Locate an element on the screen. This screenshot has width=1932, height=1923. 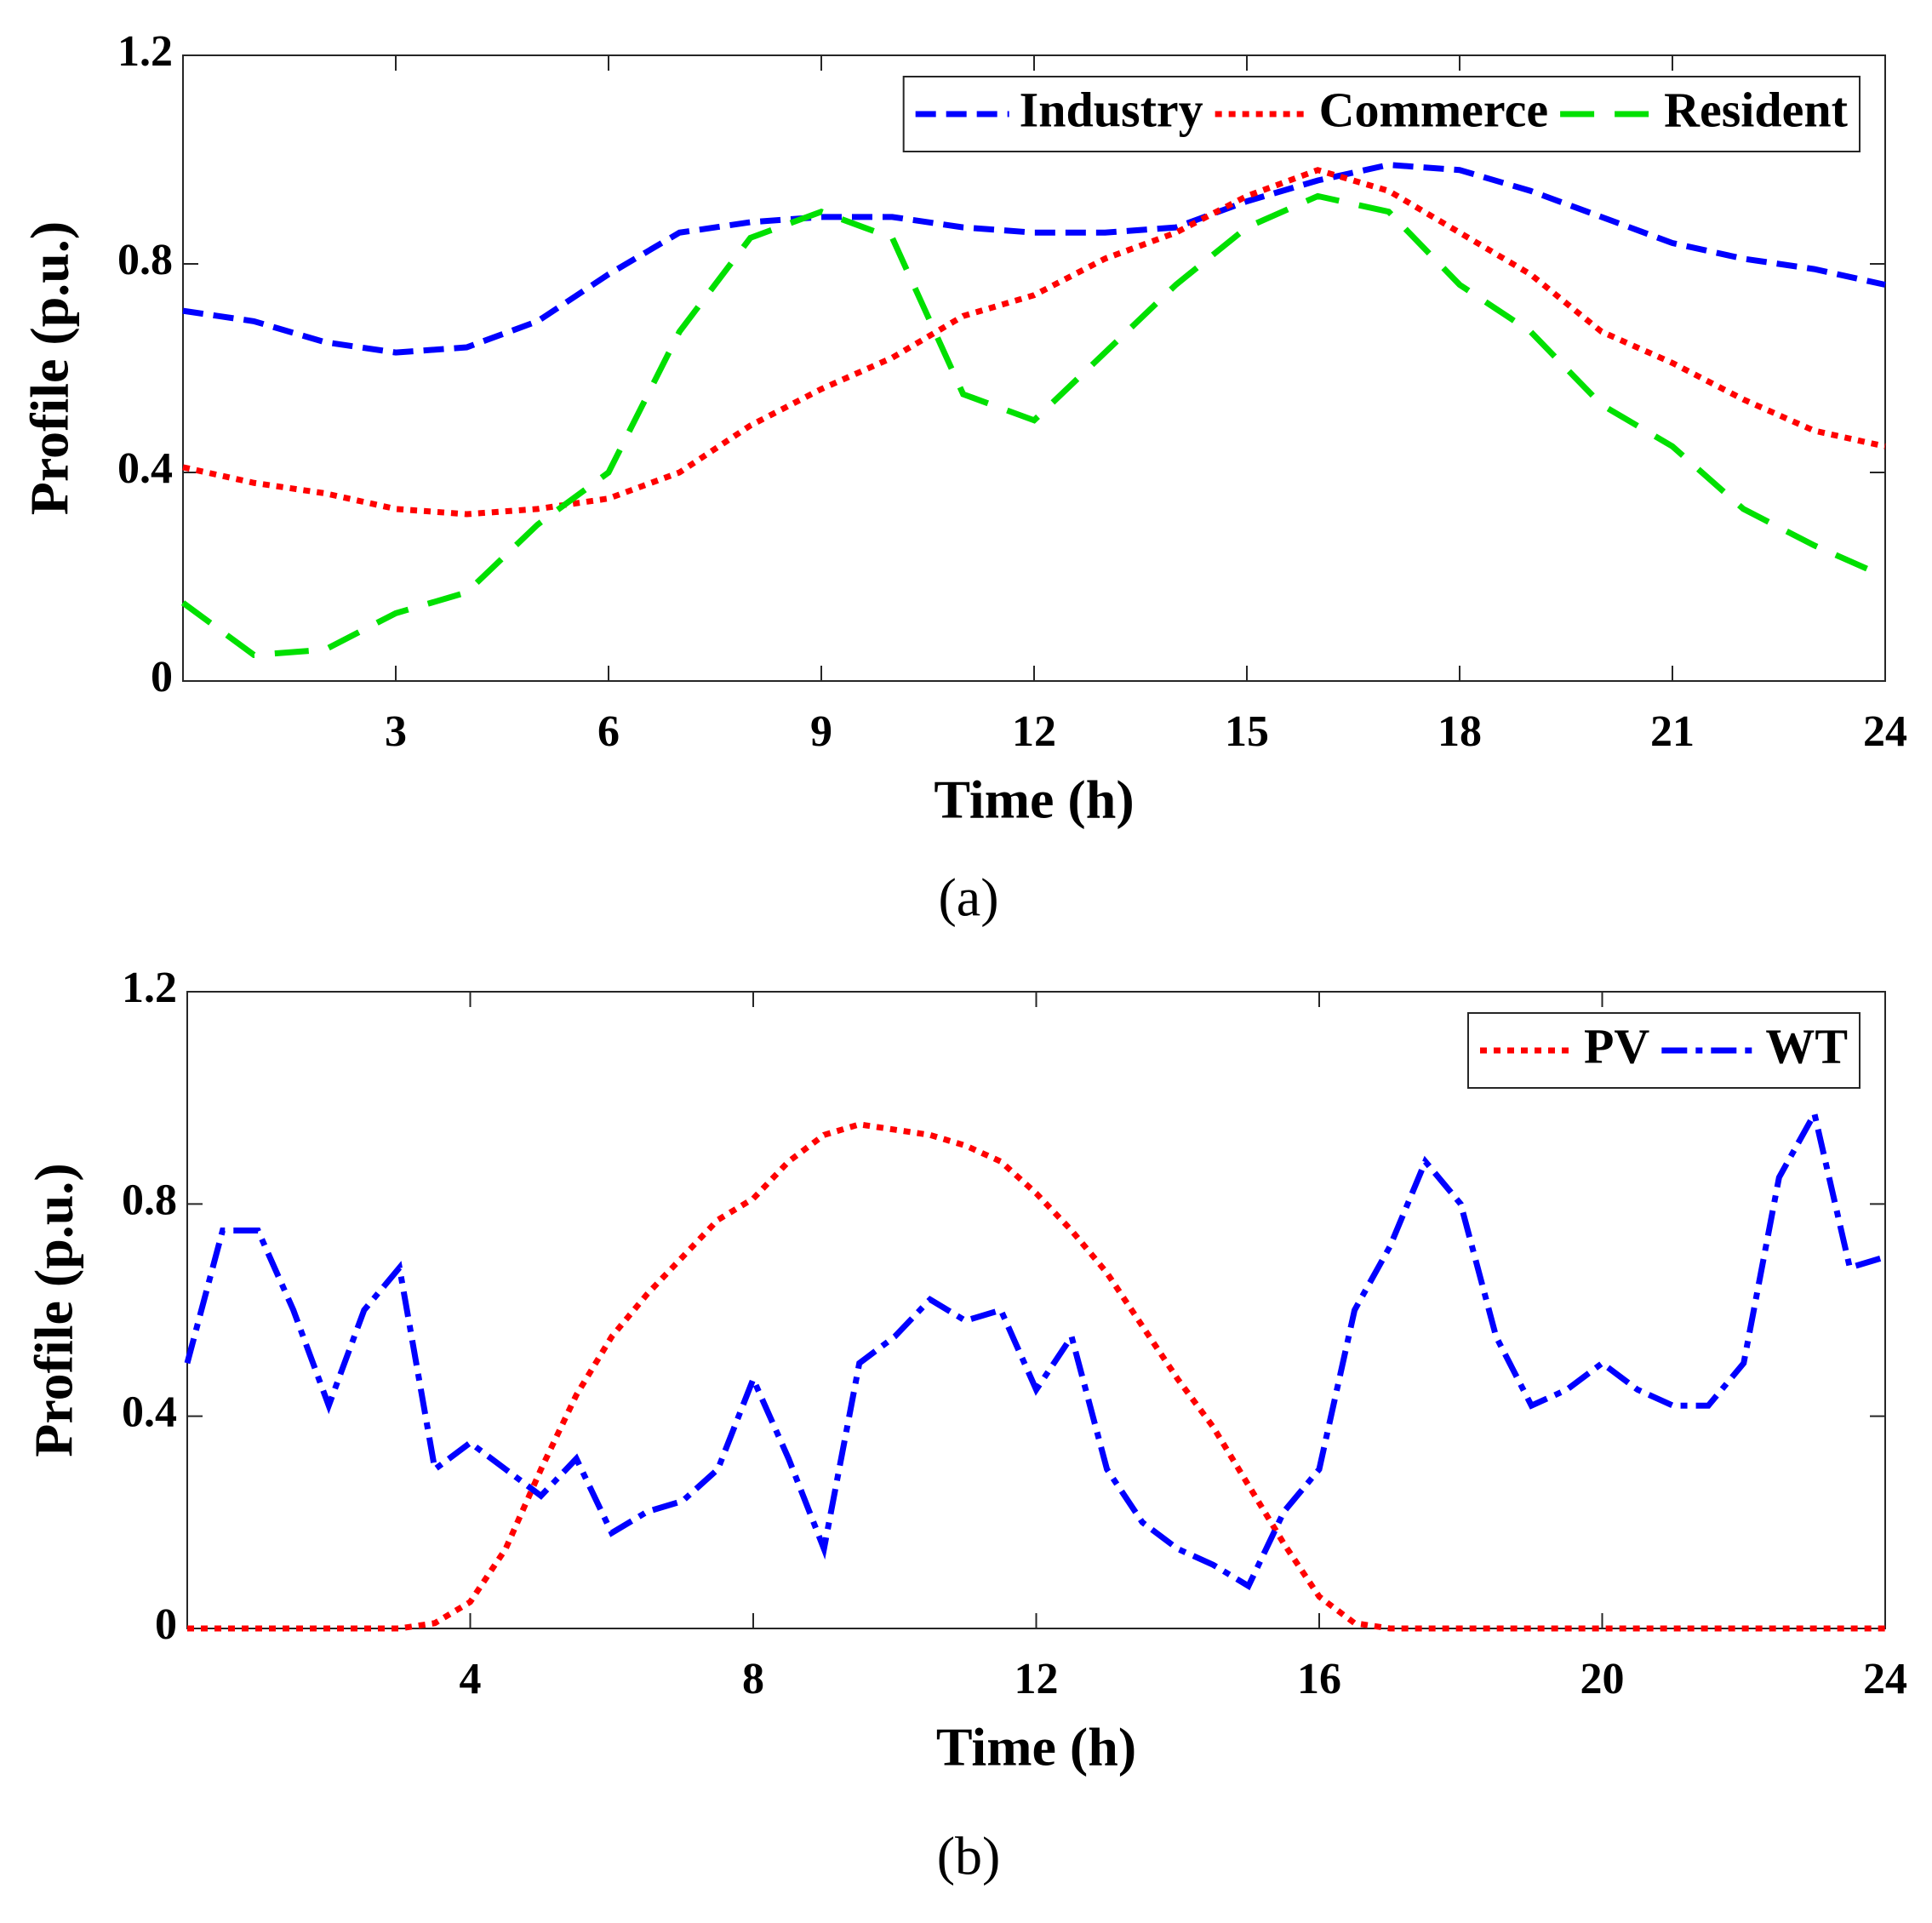
x-tick-label: 4 is located at coordinates (471, 1679).